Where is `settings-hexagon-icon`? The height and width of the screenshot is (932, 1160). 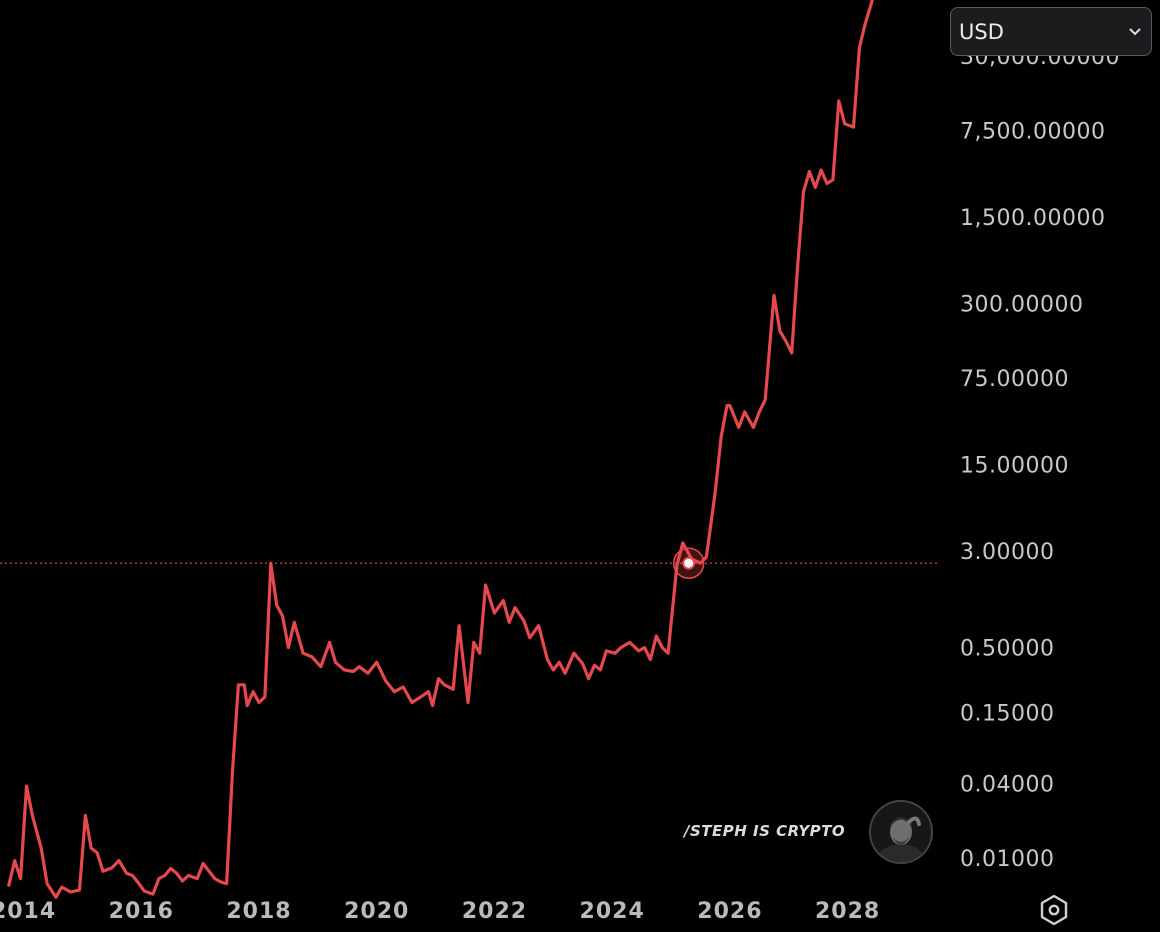
settings-hexagon-icon is located at coordinates (1054, 910).